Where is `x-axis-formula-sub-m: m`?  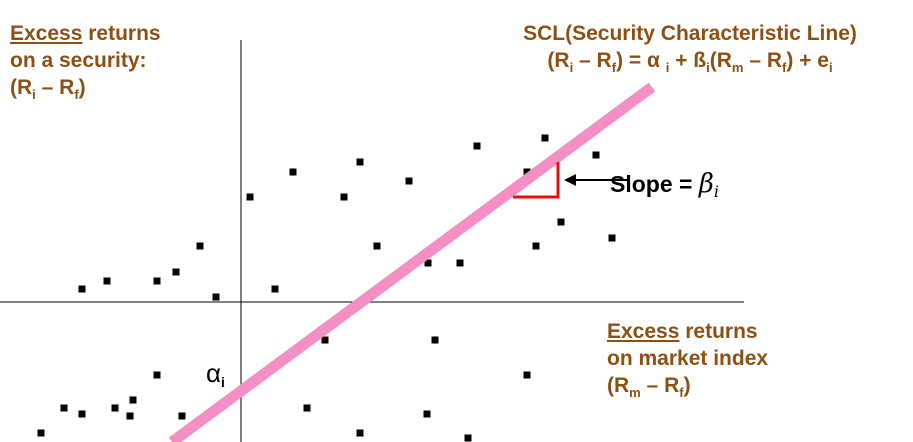 x-axis-formula-sub-m: m is located at coordinates (635, 392).